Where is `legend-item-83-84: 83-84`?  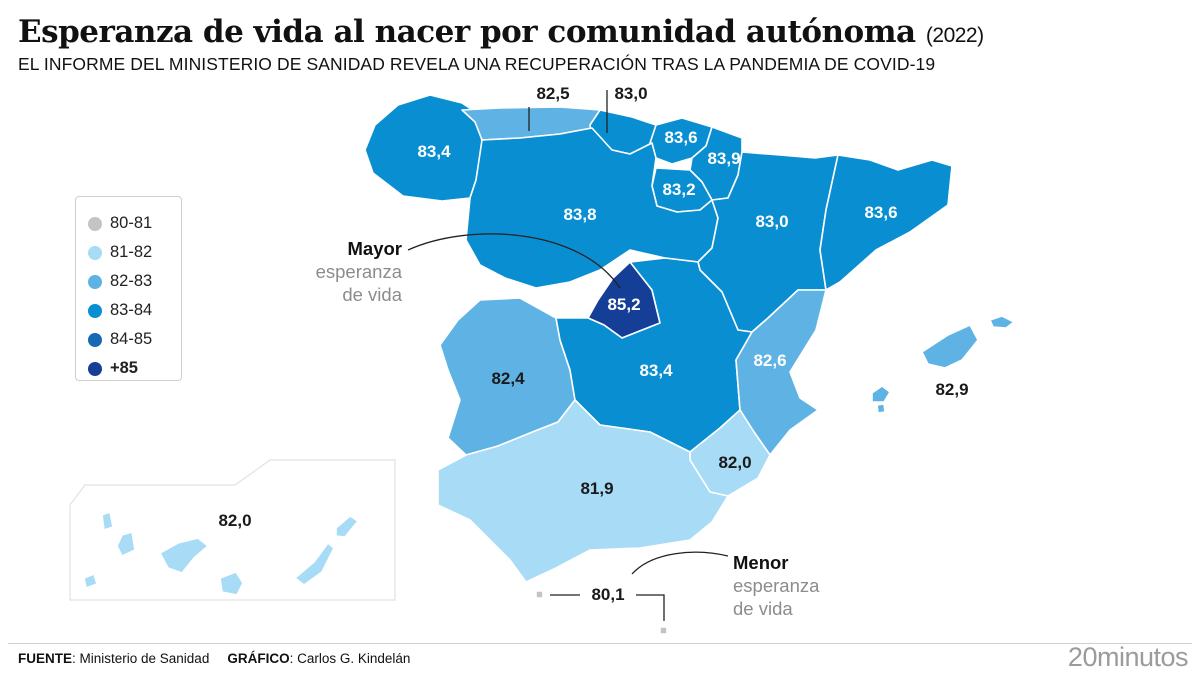 legend-item-83-84: 83-84 is located at coordinates (134, 310).